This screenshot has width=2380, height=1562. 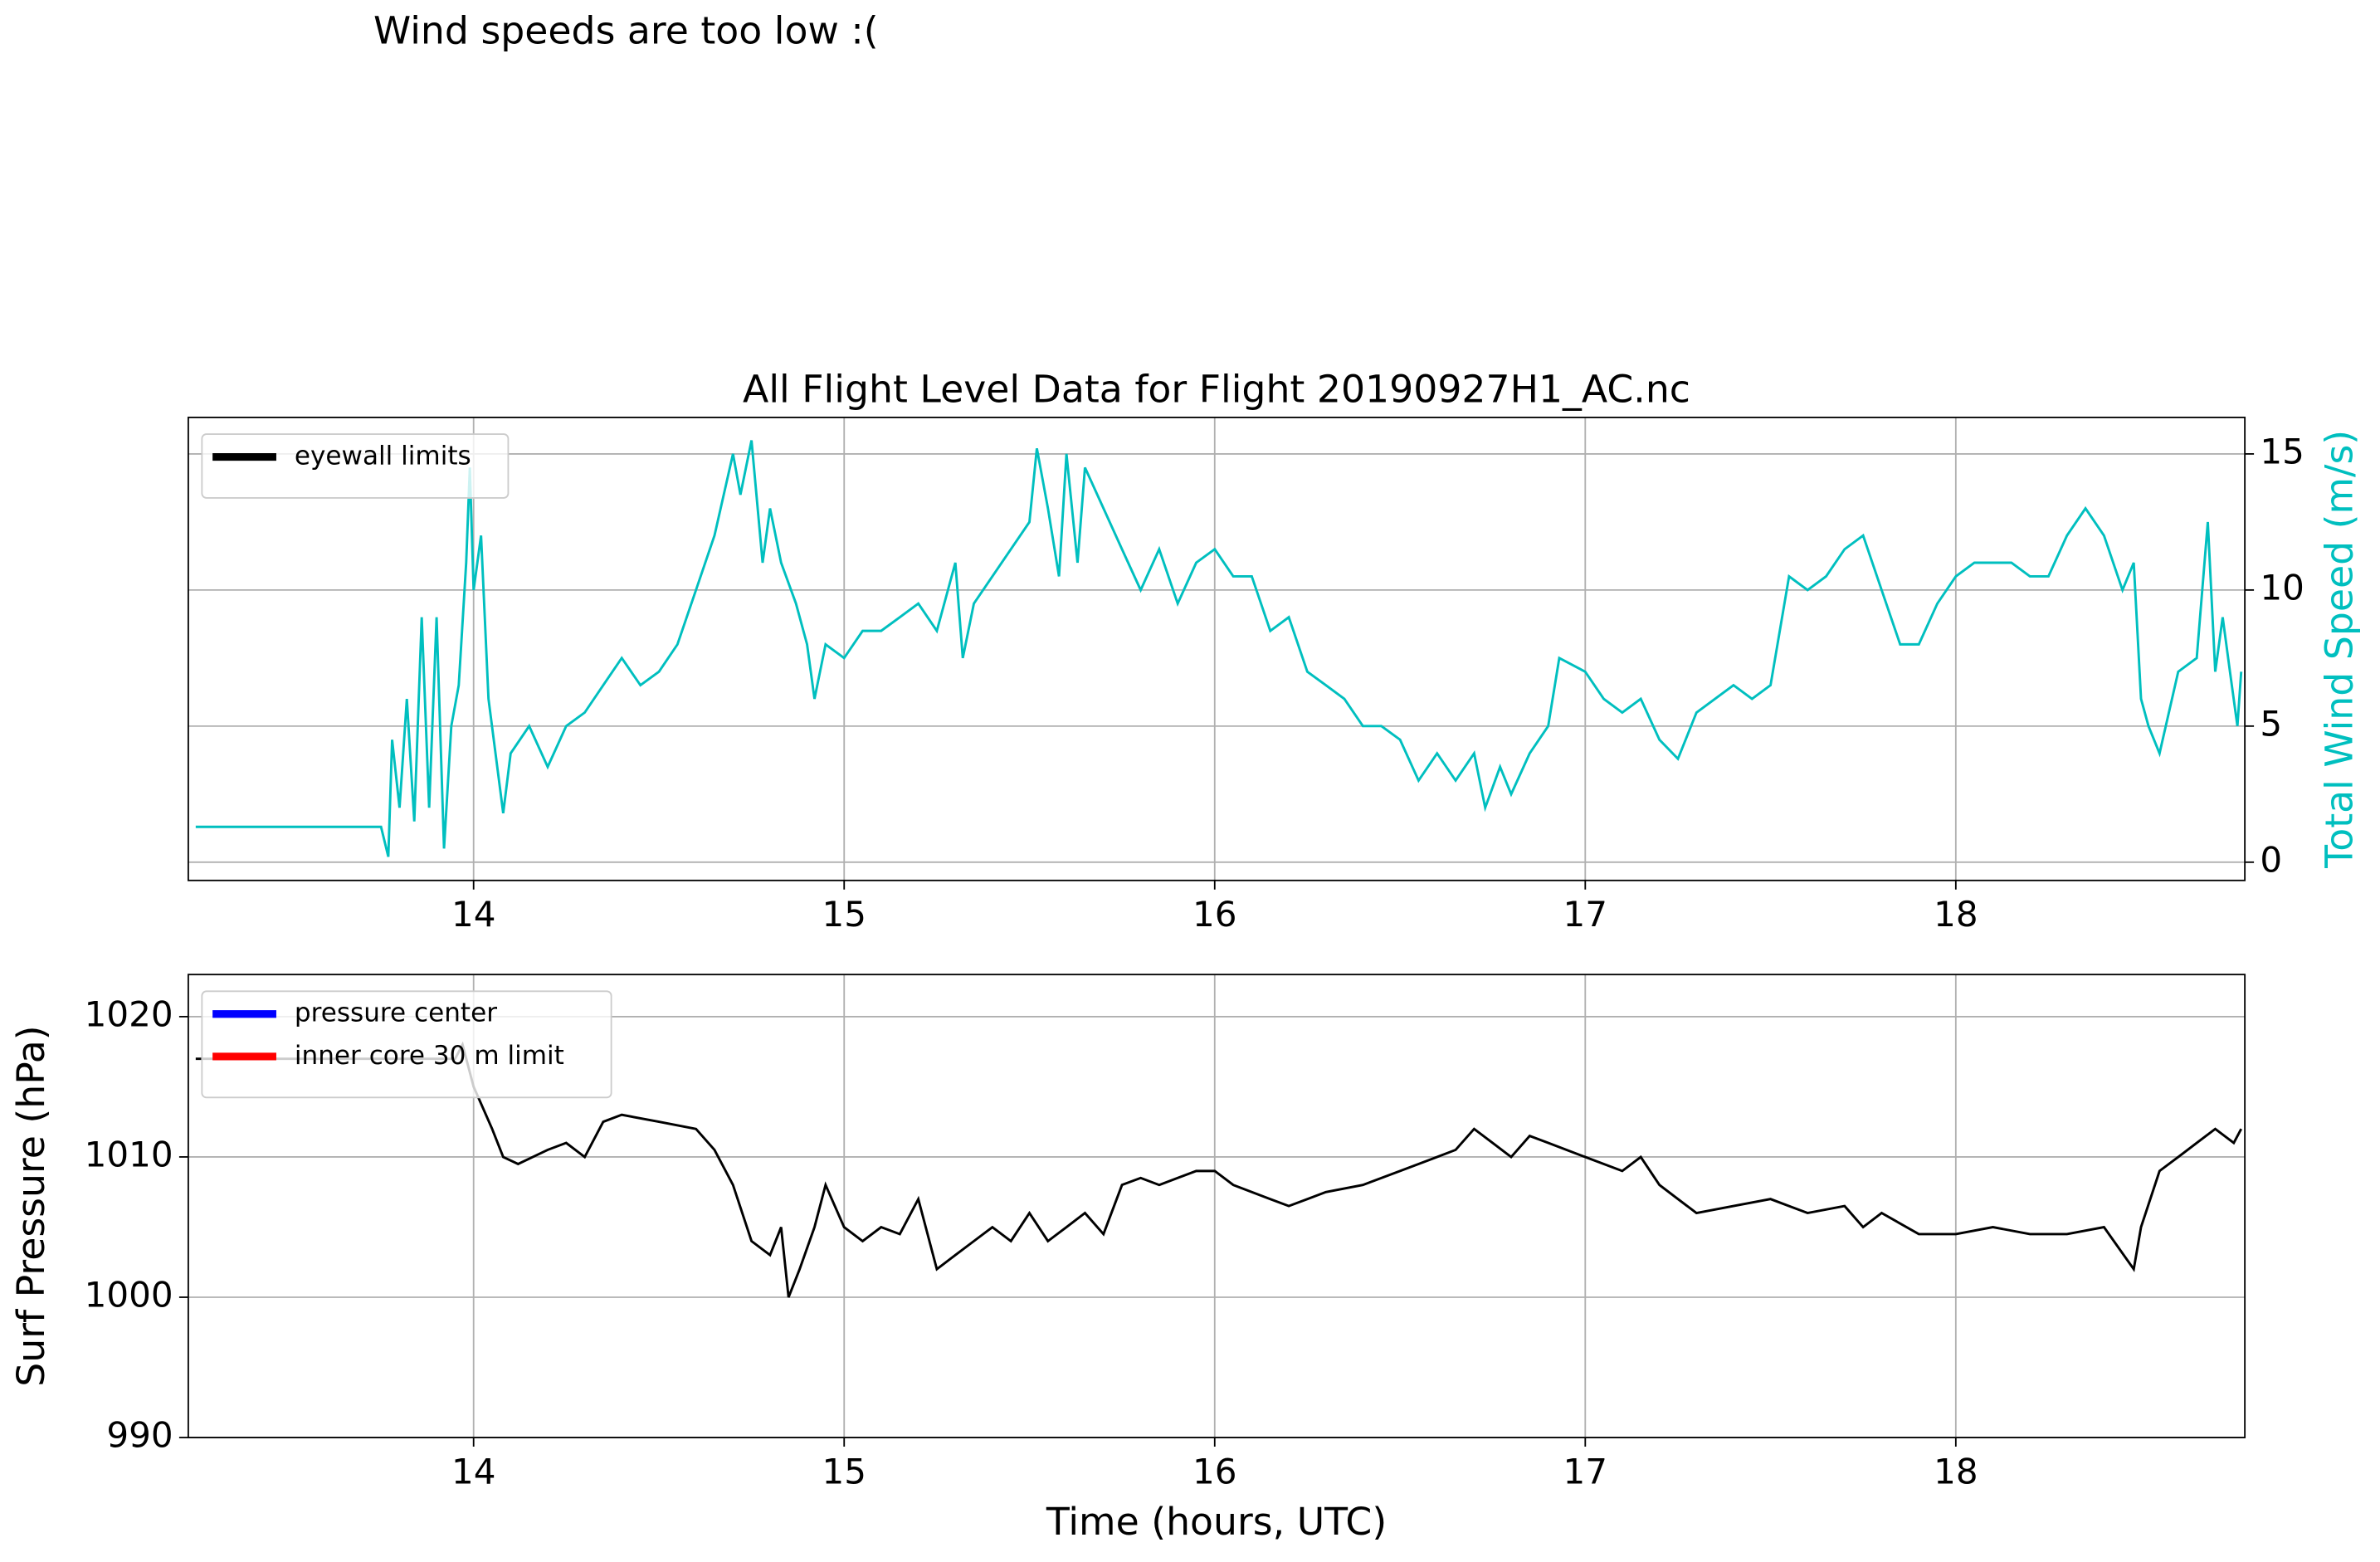 I want to click on y2-tick-label: 10, so click(x=2282, y=587).